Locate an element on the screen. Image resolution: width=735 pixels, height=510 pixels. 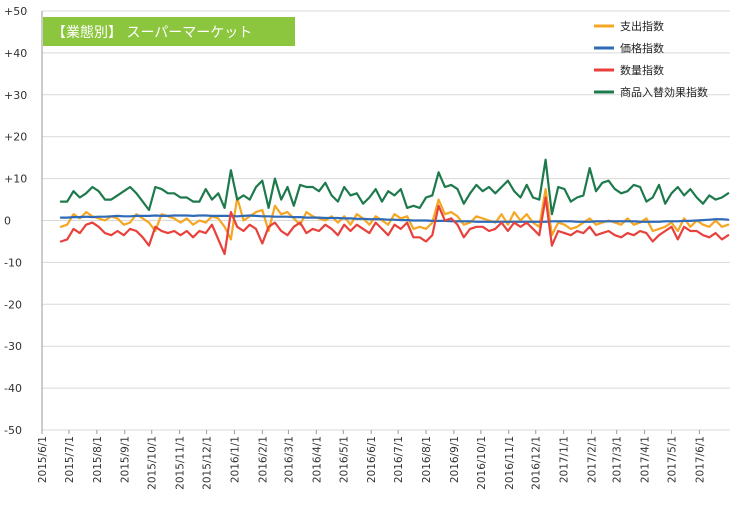
x-tick-label: 2016/2/1 is located at coordinates (263, 459).